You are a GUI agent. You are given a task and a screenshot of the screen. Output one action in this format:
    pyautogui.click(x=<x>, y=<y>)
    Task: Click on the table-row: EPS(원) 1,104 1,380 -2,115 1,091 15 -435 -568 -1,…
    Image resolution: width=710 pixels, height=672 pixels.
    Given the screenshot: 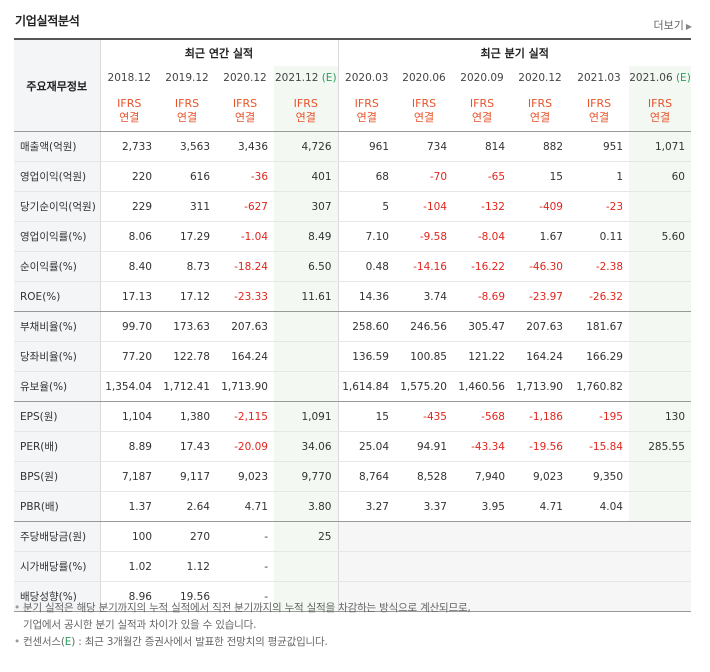 What is the action you would take?
    pyautogui.click(x=352, y=416)
    